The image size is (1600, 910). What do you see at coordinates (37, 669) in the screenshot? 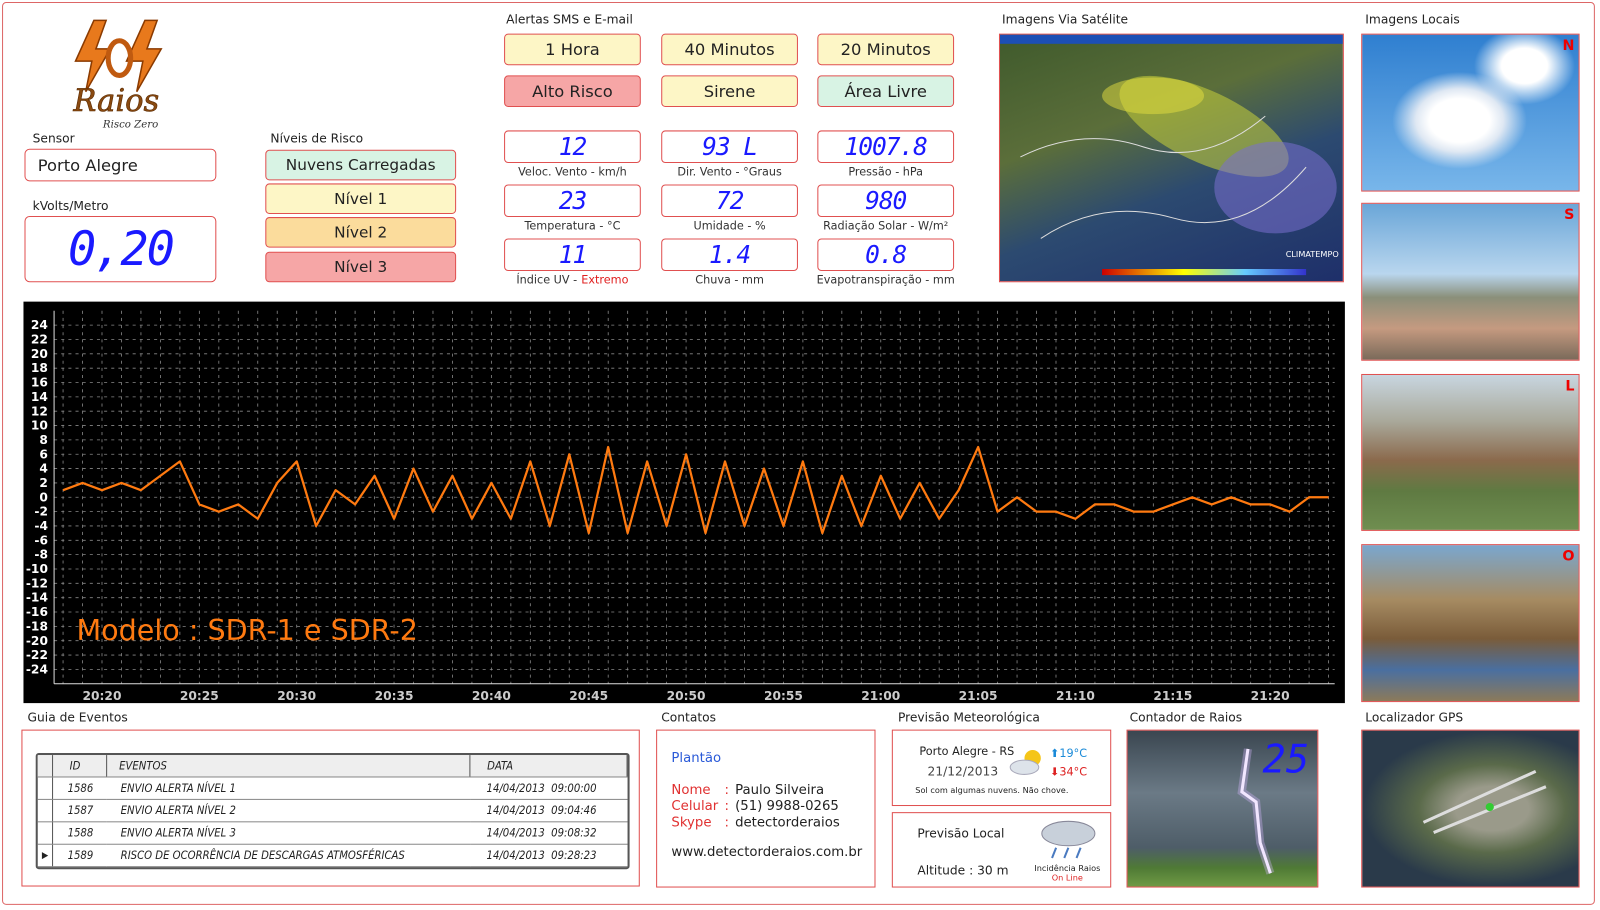
I see `y-tick-label: -24` at bounding box center [37, 669].